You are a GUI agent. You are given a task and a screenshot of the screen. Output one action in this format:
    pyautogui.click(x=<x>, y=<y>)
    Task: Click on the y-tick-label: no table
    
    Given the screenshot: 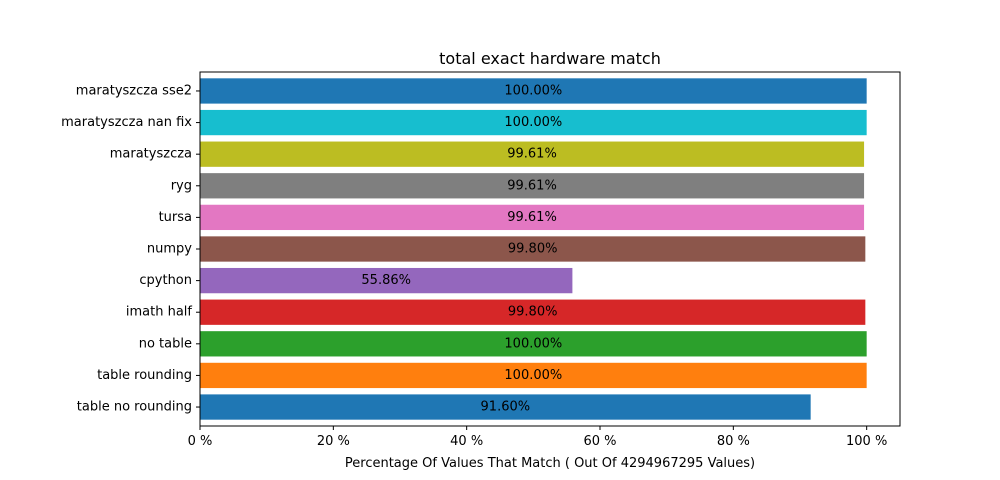 What is the action you would take?
    pyautogui.click(x=165, y=343)
    